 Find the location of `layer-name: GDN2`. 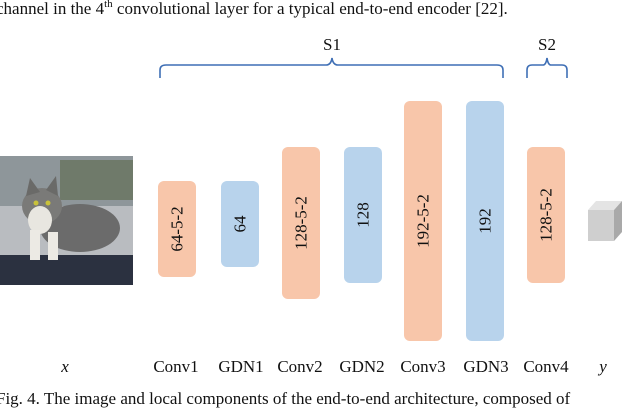

layer-name: GDN2 is located at coordinates (361, 366).